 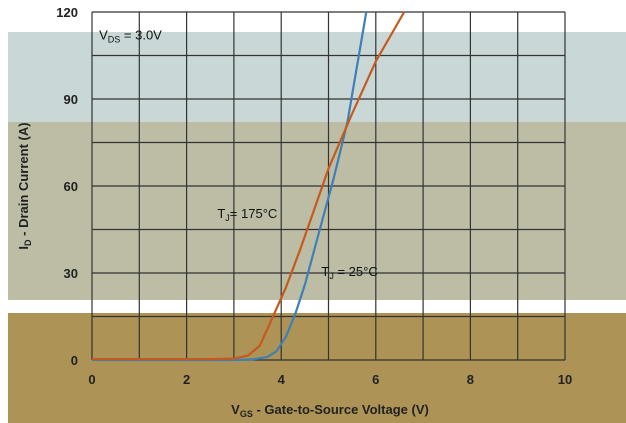 I want to click on annotation-label-0: VDS = 3.0V, so click(x=130, y=36).